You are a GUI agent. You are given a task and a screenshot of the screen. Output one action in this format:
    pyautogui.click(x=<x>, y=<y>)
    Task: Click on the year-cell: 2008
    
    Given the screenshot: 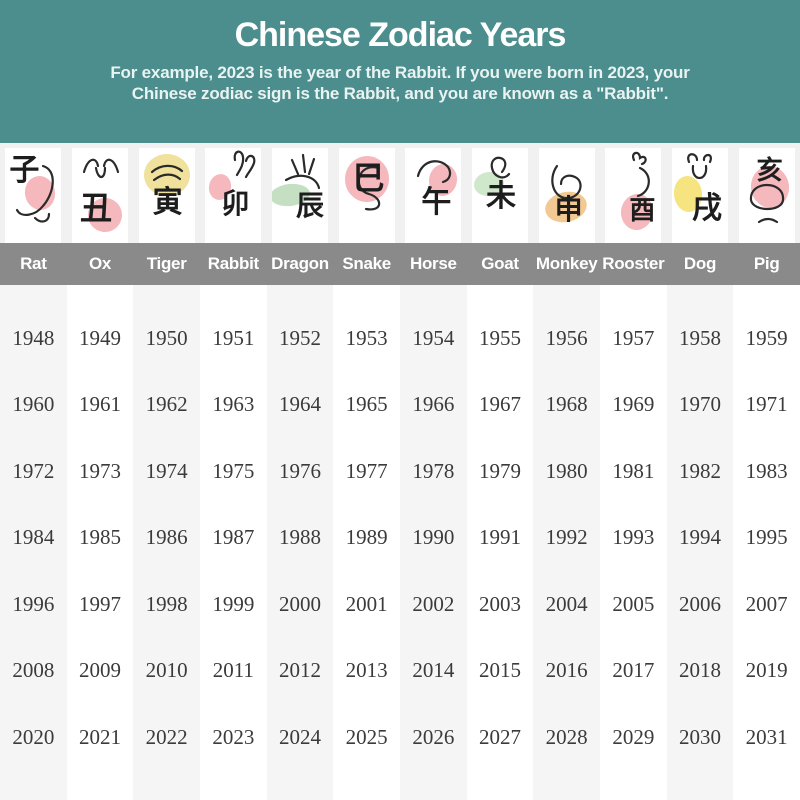 What is the action you would take?
    pyautogui.click(x=33, y=670)
    